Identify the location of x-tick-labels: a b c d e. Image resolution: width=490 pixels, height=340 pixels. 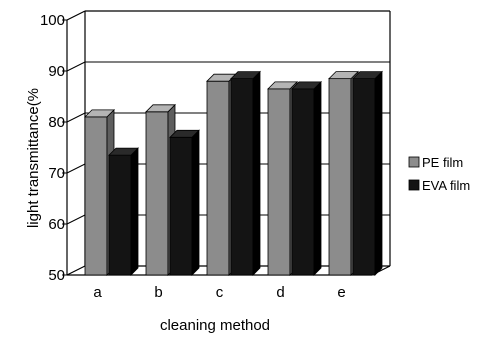
(219, 292).